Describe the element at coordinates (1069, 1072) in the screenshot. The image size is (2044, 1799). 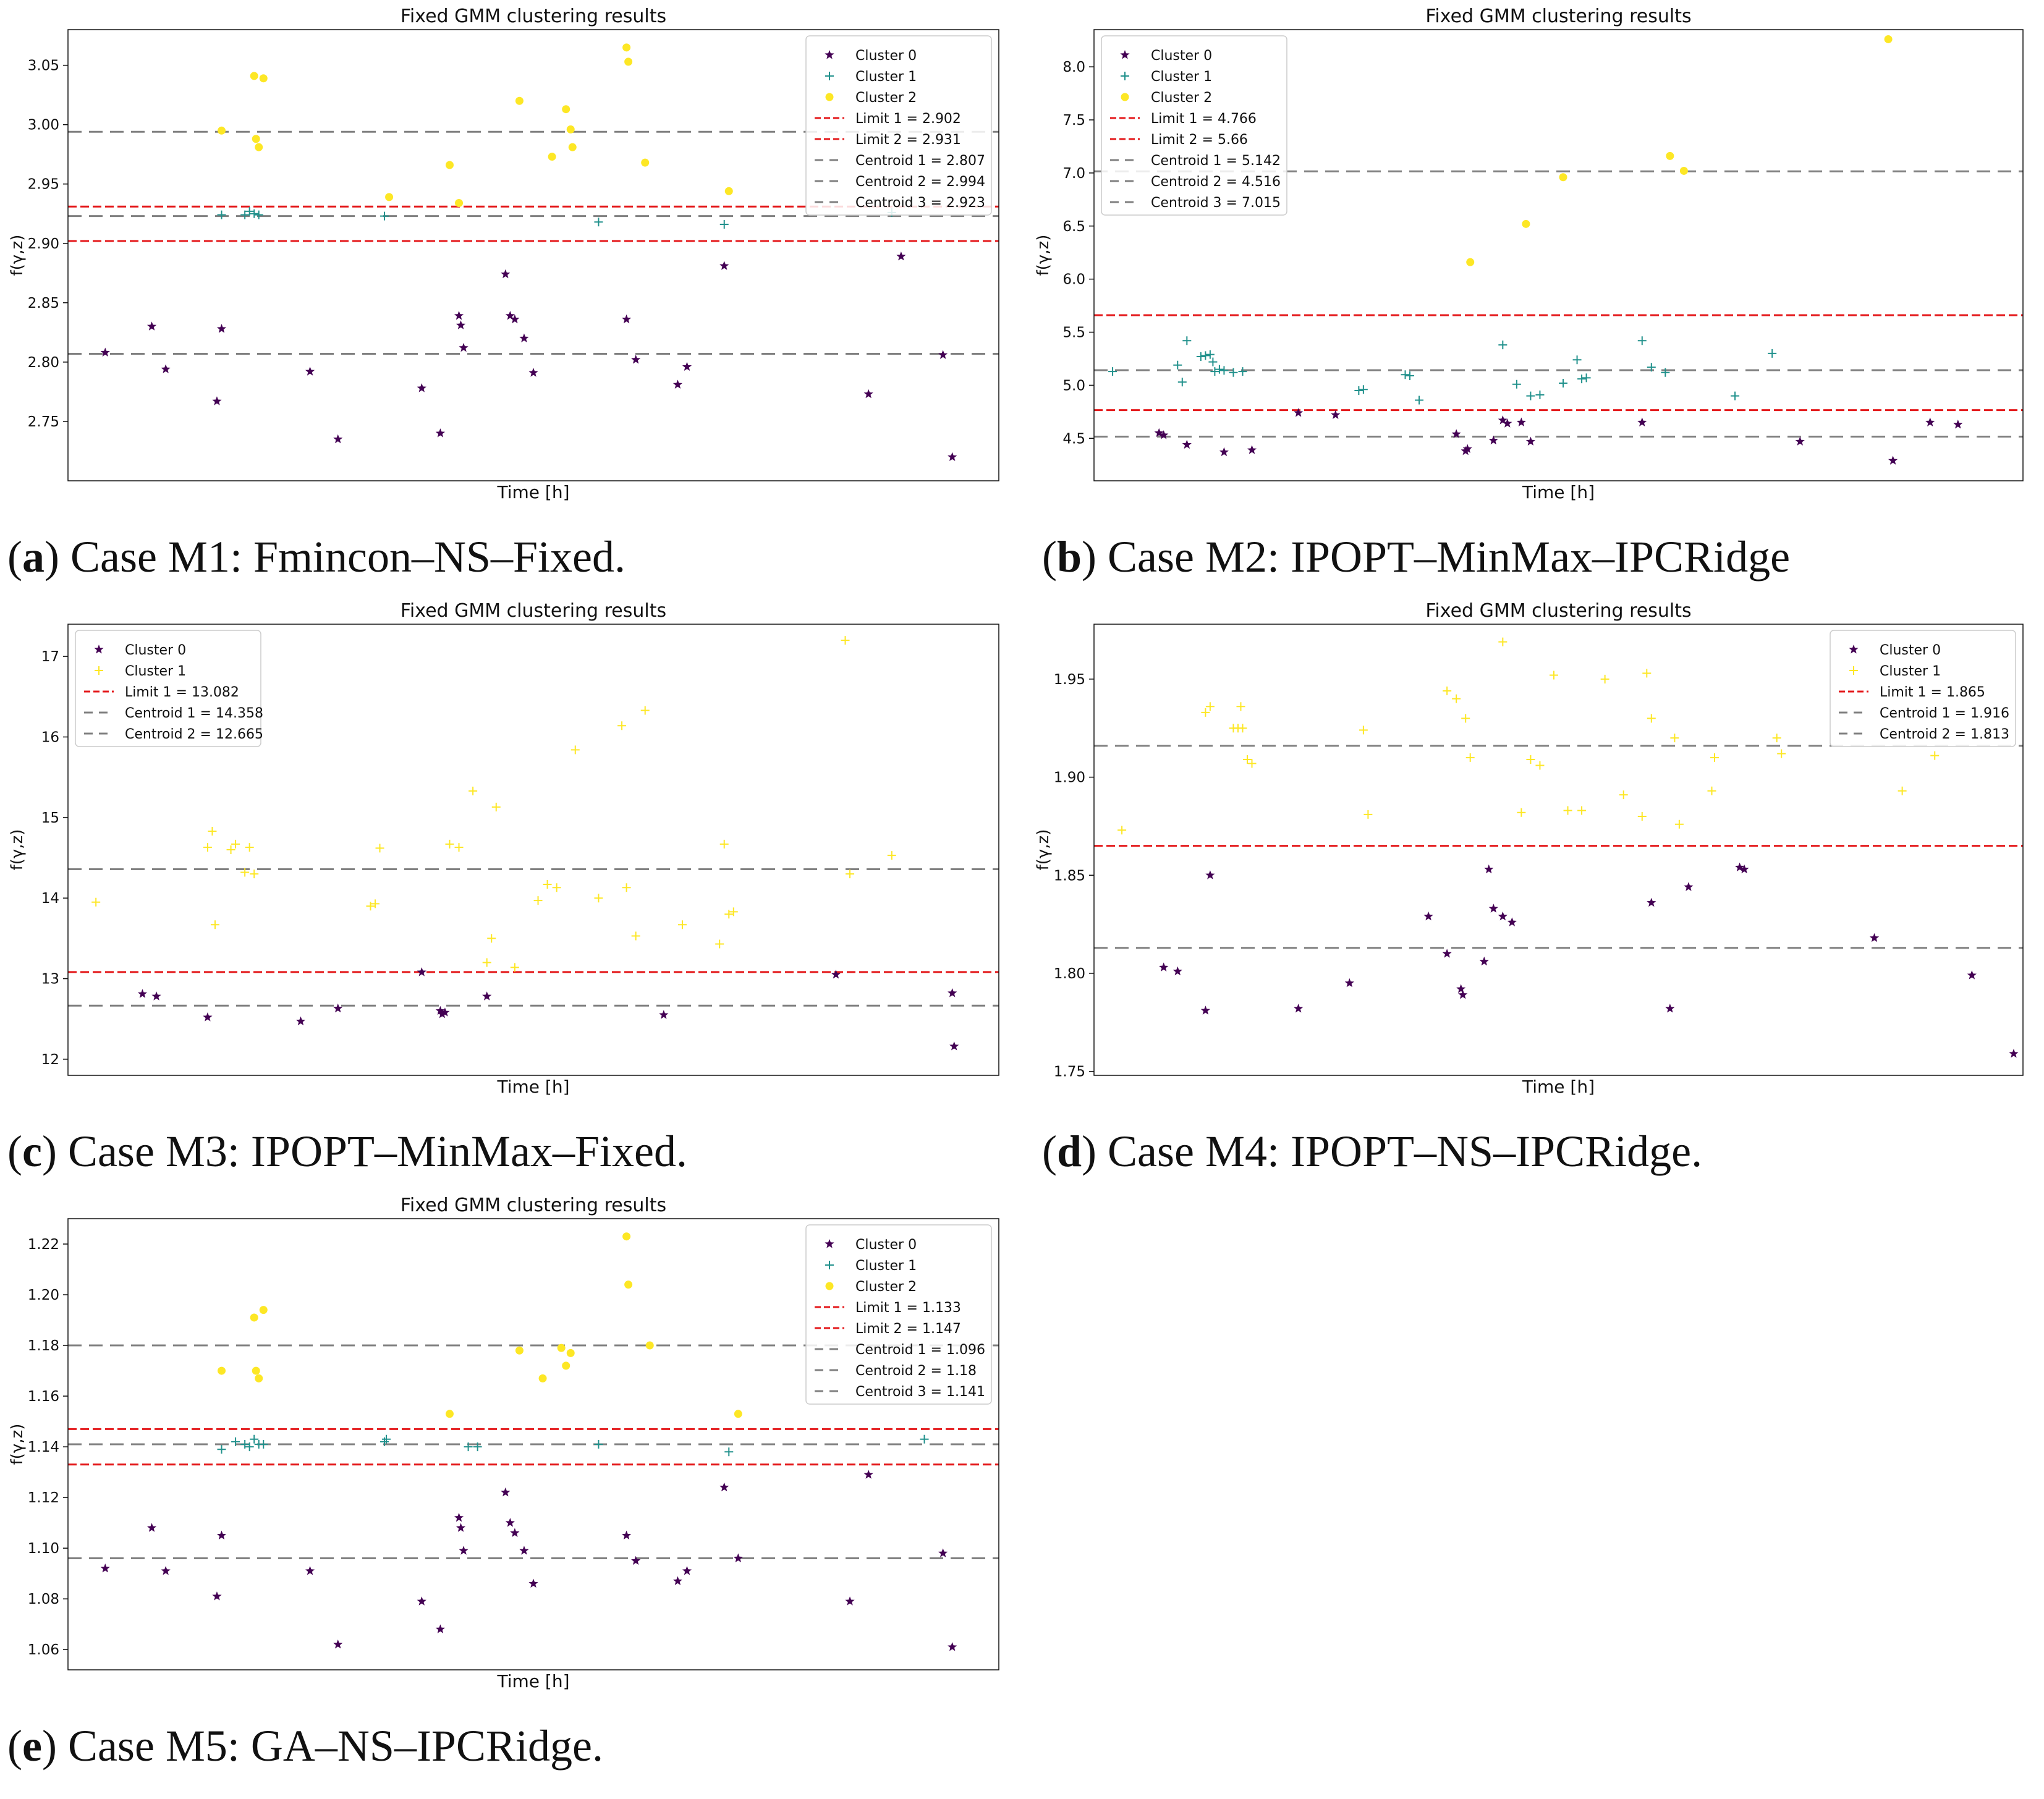
I see `y-tick-label: 1.75` at that location.